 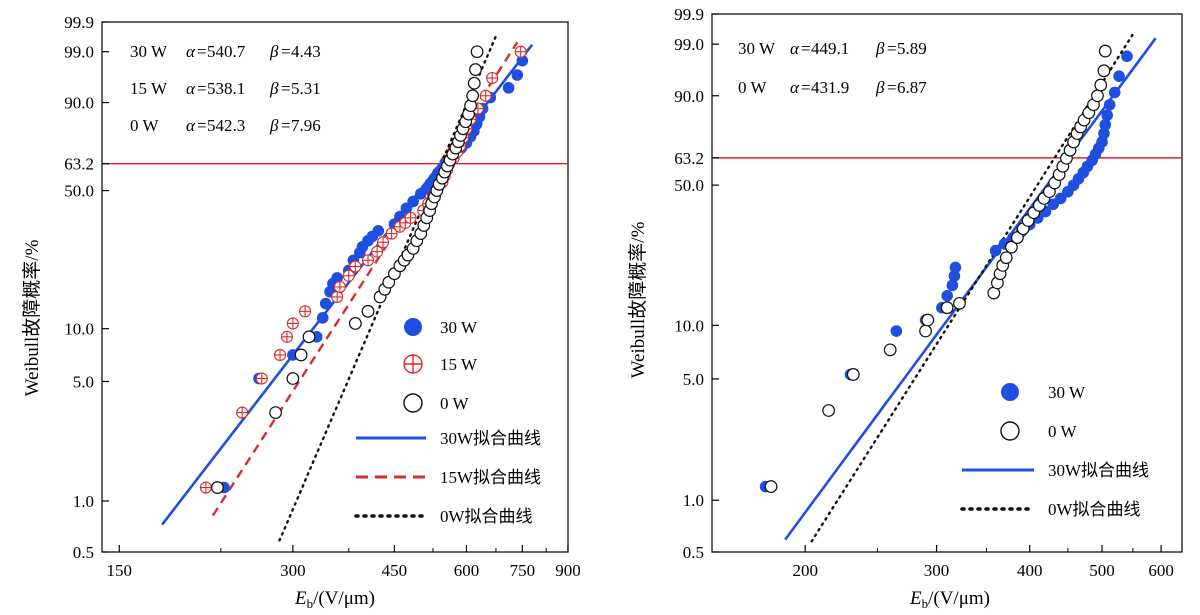 I want to click on legend-label-15w: 15 W, so click(x=459, y=364).